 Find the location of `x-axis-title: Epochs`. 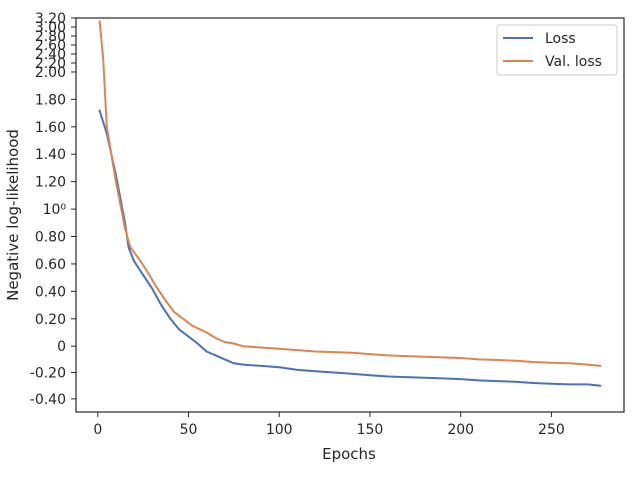

x-axis-title: Epochs is located at coordinates (349, 454).